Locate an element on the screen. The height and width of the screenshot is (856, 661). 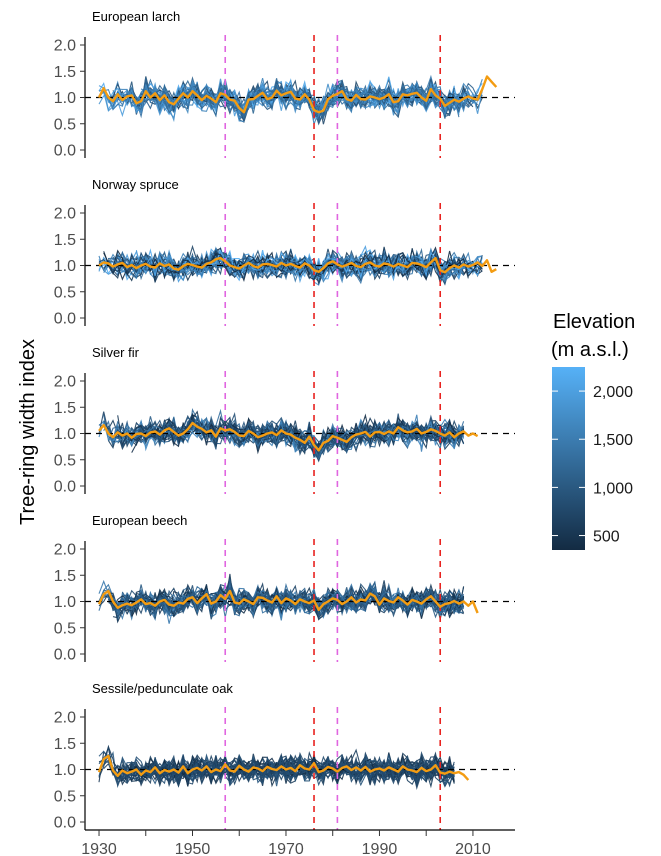
panel-4: Sessile/pedunculate oak 0.0 0.5 1.0 1.5 2.0 is located at coordinates (284, 756).